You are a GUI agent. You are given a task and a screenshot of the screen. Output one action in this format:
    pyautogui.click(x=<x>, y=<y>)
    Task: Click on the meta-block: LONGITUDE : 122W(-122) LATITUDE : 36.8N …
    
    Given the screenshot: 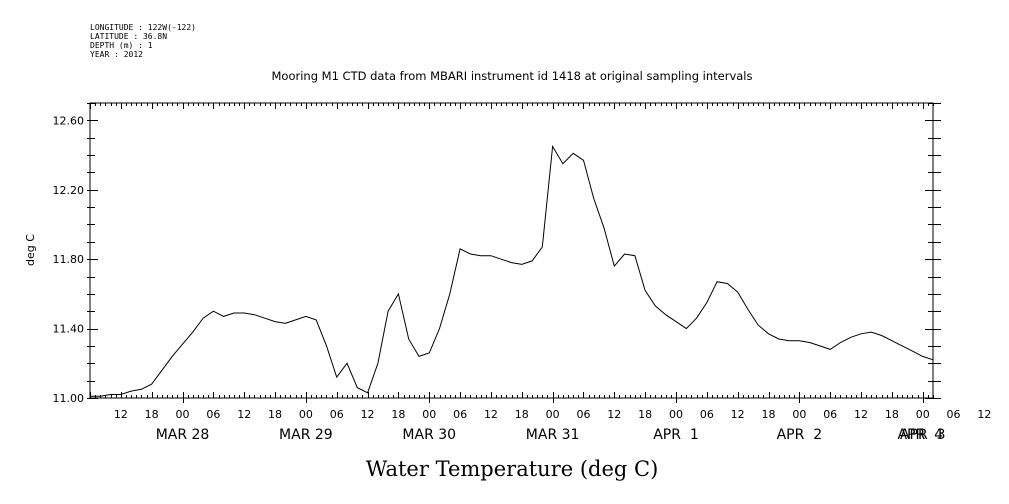 What is the action you would take?
    pyautogui.click(x=143, y=41)
    